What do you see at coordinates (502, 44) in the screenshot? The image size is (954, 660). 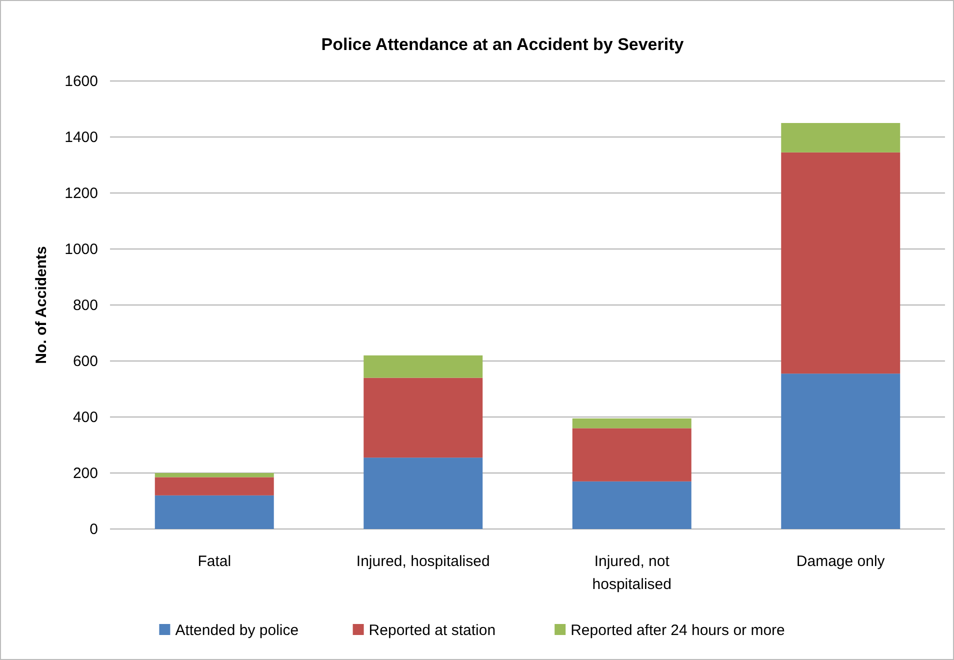 I see `chart-title: Police Attendance at an Accident by Severity` at bounding box center [502, 44].